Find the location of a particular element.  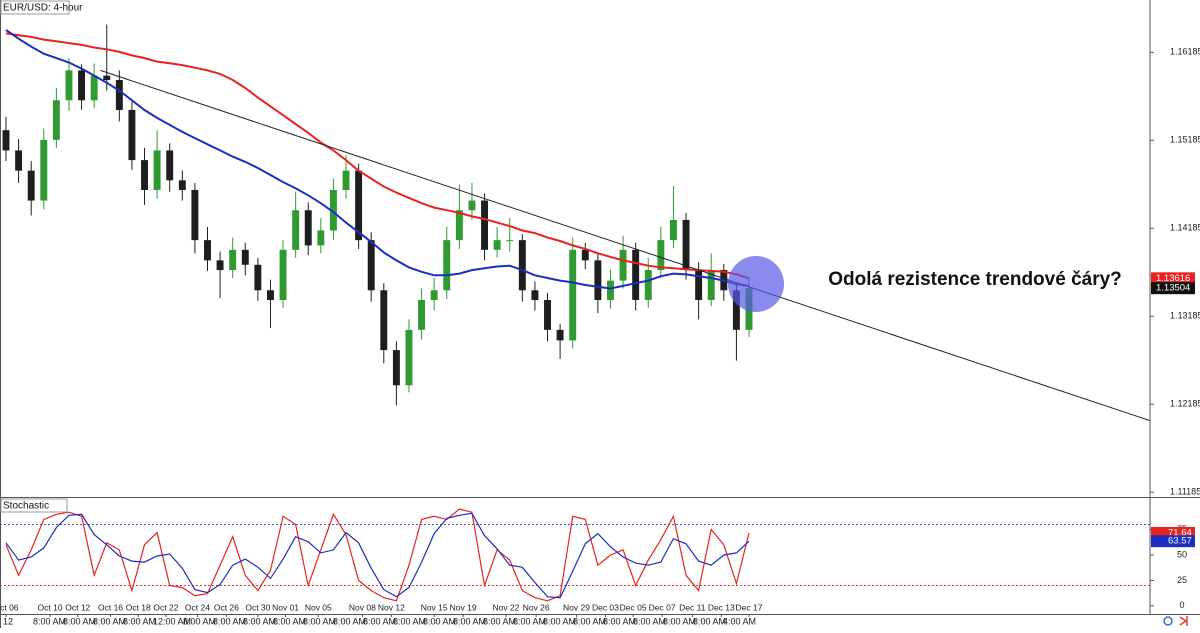

price-badge-label: 1.13616 is located at coordinates (1173, 278).